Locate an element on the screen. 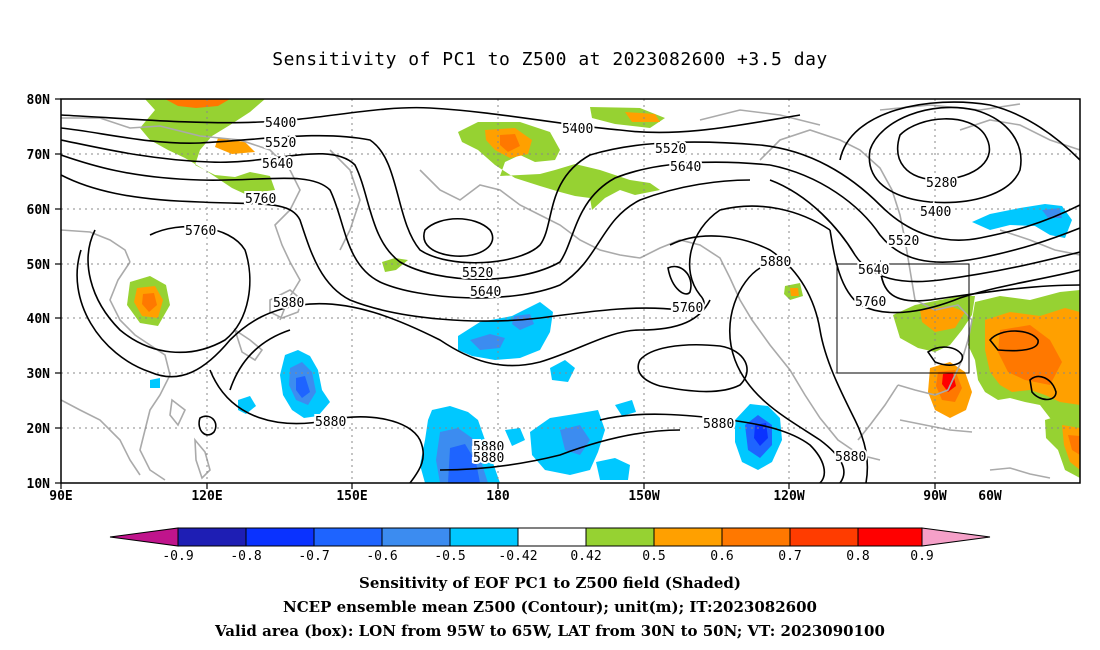  lat-label: 60N is located at coordinates (39, 210).